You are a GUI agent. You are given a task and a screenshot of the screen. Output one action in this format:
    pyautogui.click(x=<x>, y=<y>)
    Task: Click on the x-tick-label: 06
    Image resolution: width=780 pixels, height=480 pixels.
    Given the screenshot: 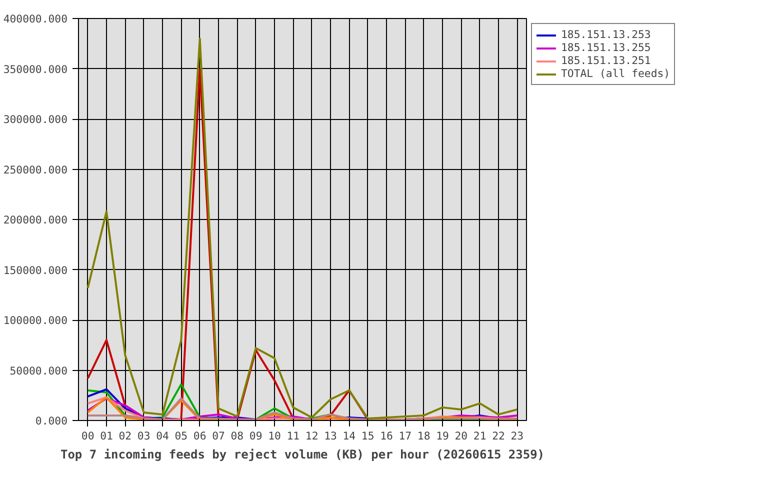 What is the action you would take?
    pyautogui.click(x=199, y=436)
    